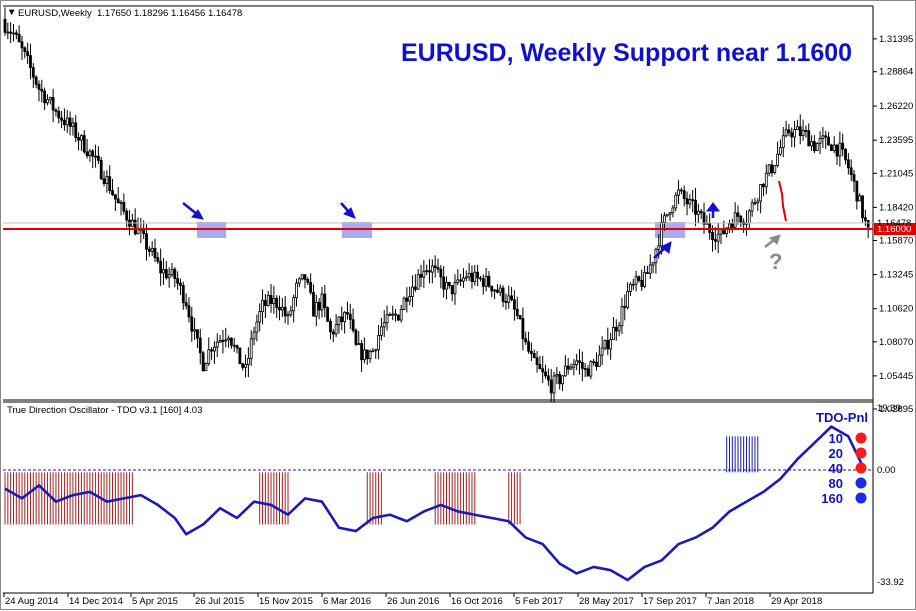 This screenshot has height=611, width=916. Describe the element at coordinates (896, 173) in the screenshot. I see `price-tick-label: 1.21045` at that location.